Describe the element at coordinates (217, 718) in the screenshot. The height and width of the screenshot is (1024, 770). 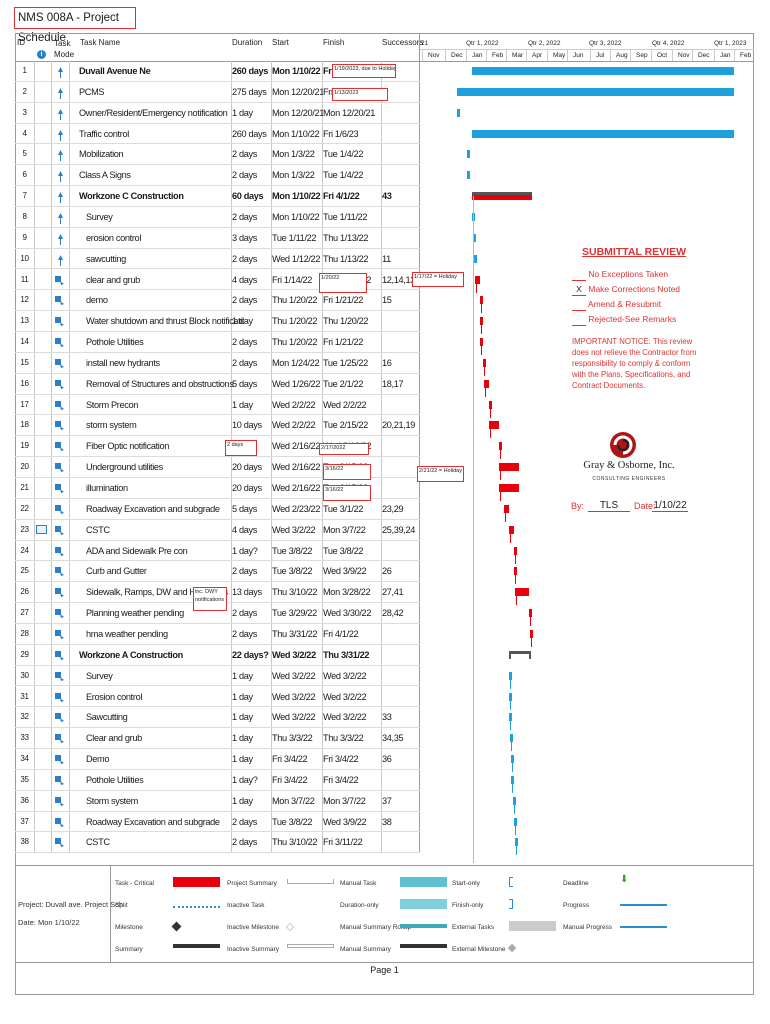
I see `table-row: 32 Sawcutting 1 day Wed 3/2/22 Wed 3/2/22 33` at that location.